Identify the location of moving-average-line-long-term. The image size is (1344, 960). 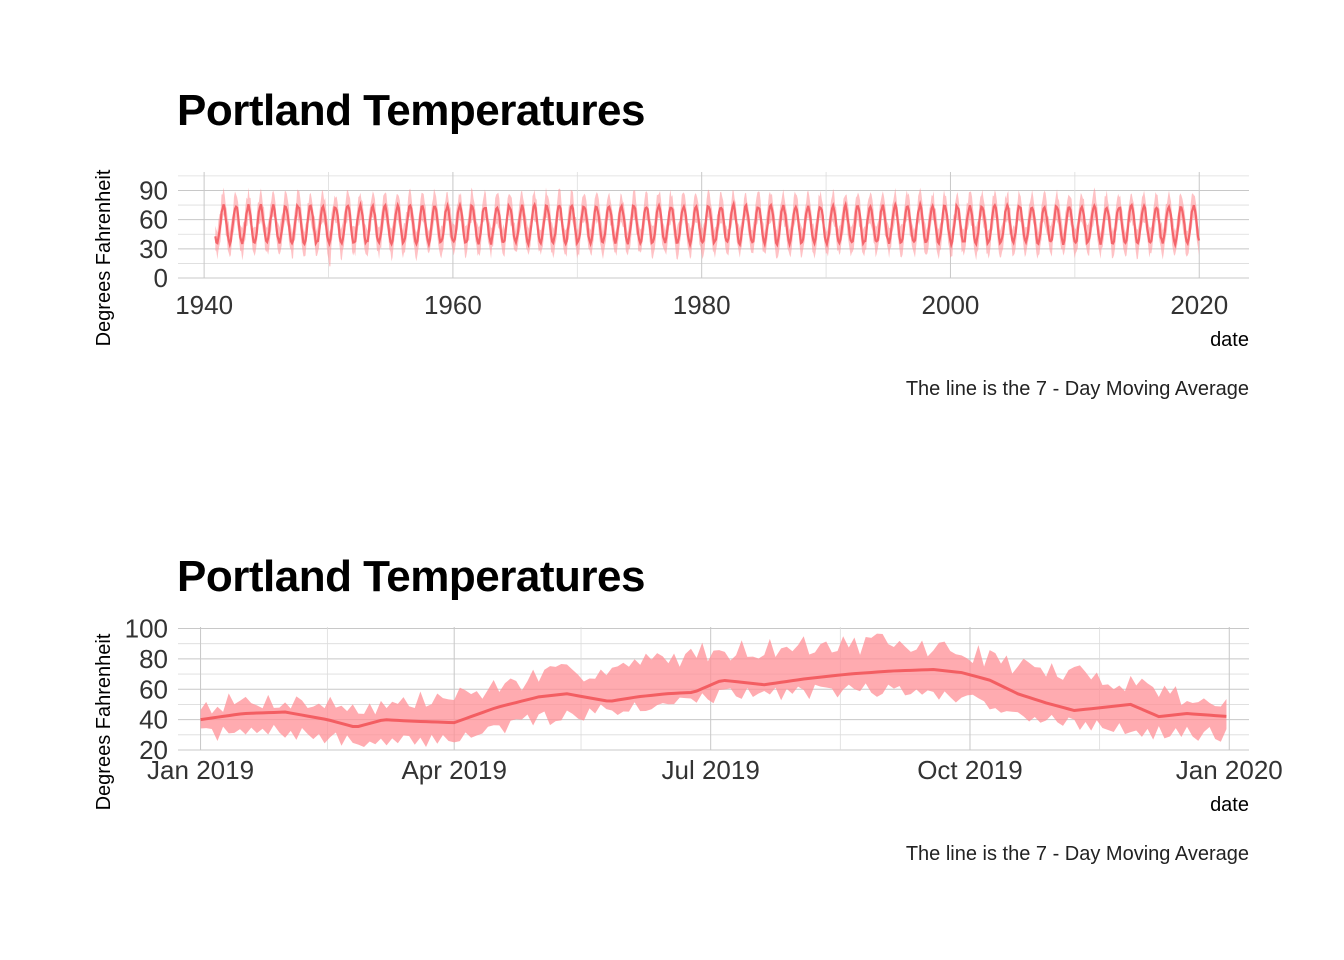
(707, 224).